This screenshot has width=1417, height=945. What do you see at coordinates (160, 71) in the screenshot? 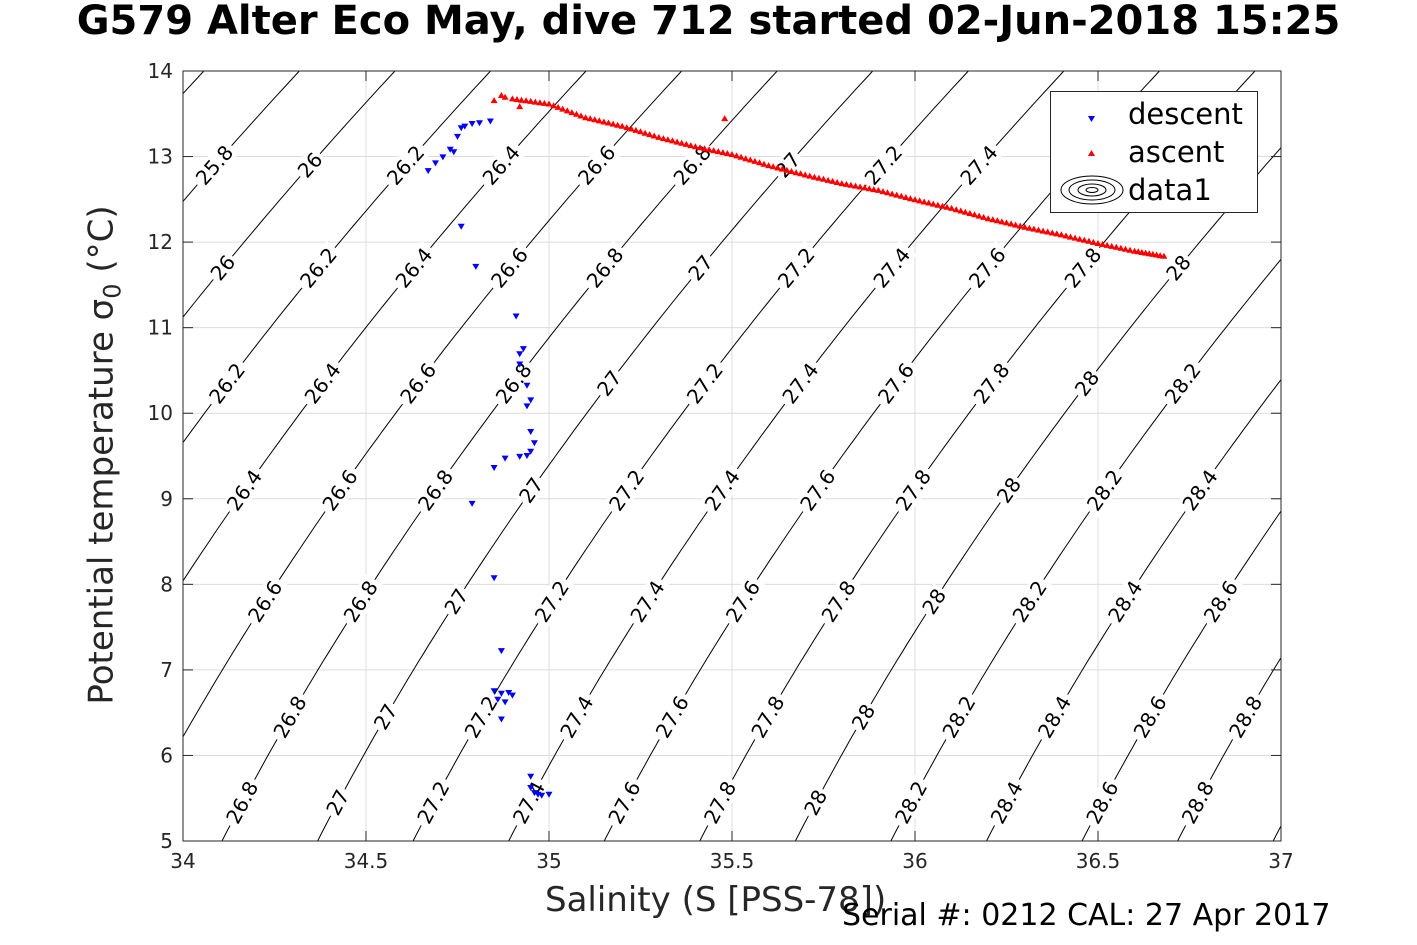
I see `y-tick-label: 14` at bounding box center [160, 71].